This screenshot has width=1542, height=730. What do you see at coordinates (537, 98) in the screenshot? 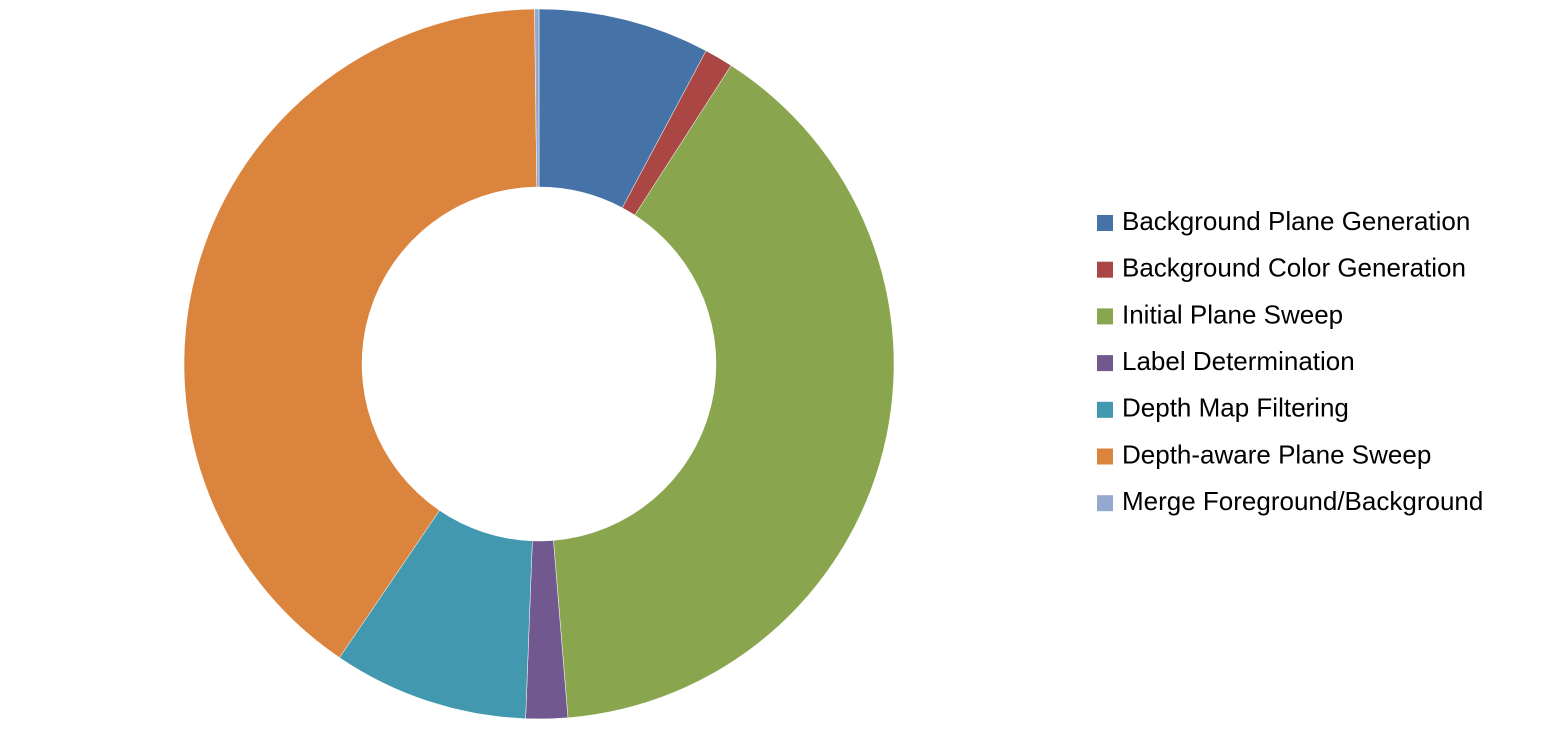
I see `donut-slice` at bounding box center [537, 98].